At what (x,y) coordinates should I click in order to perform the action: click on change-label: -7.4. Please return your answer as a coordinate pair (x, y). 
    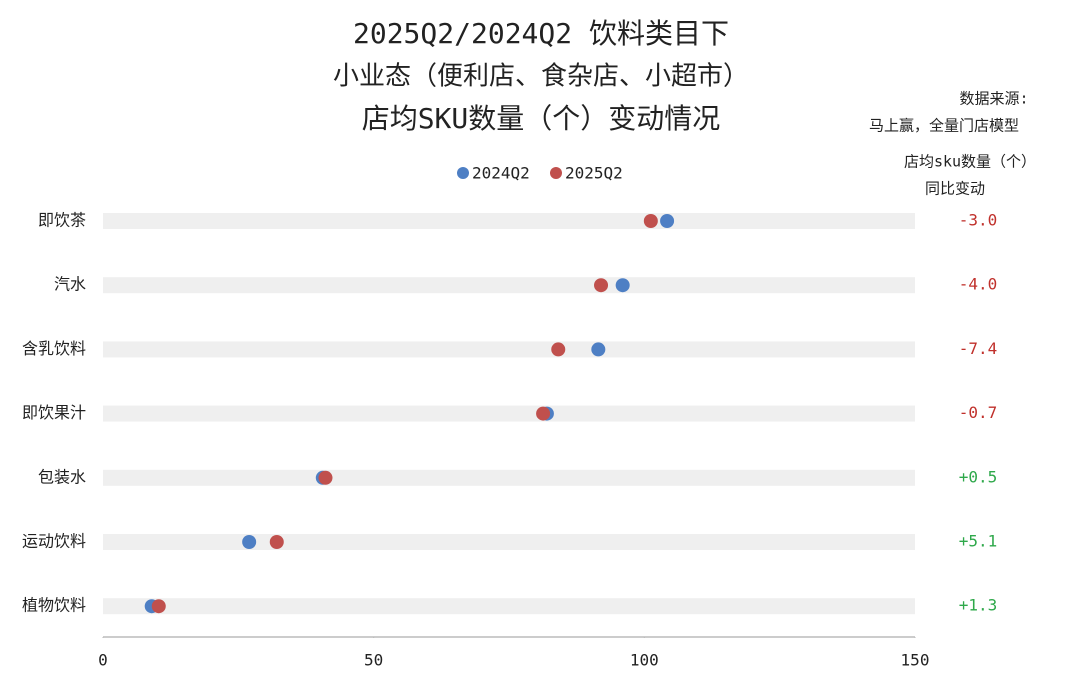
    Looking at the image, I should click on (978, 348).